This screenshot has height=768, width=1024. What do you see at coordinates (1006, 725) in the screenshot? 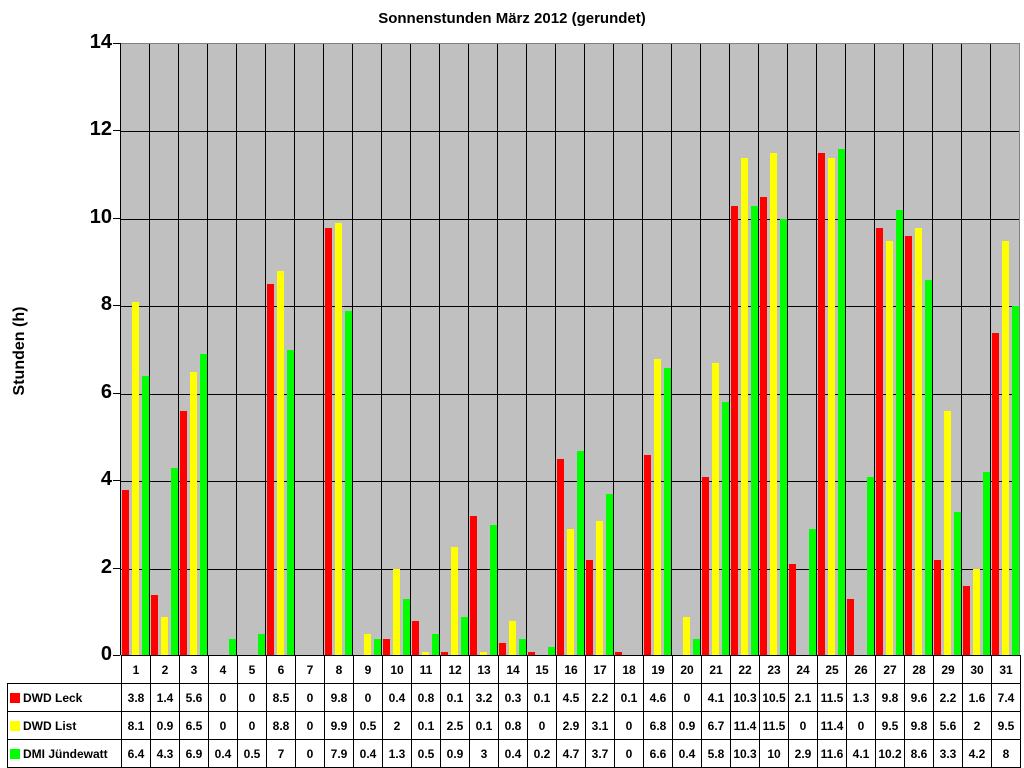
I see `table-cell: 9.5` at bounding box center [1006, 725].